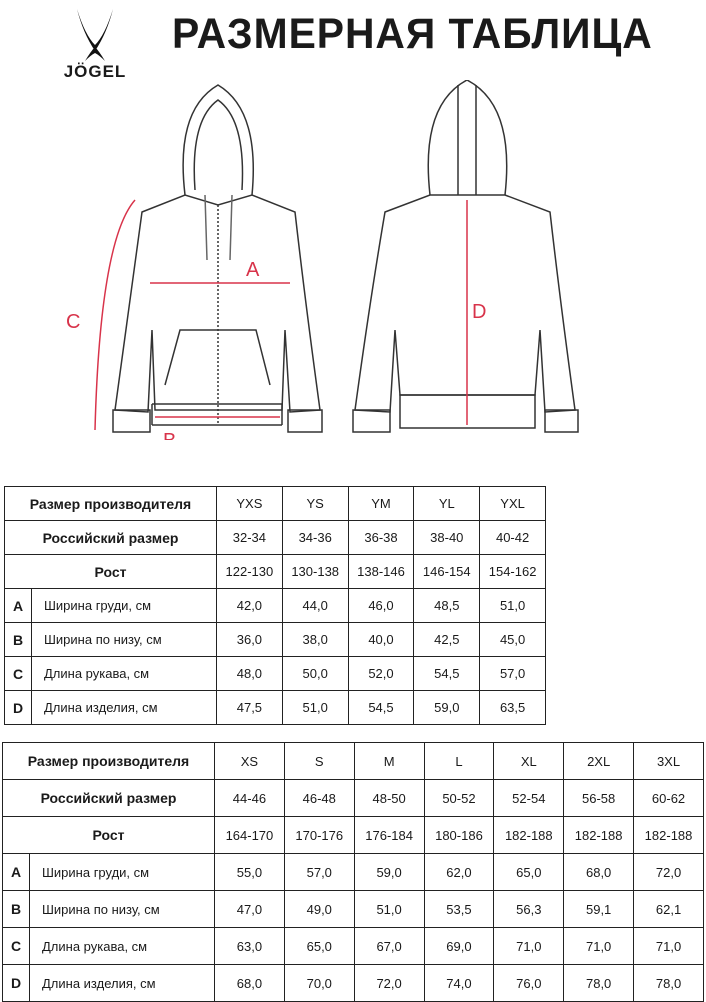 This screenshot has width=706, height=1002. I want to click on measure-value: 44,0, so click(315, 605).